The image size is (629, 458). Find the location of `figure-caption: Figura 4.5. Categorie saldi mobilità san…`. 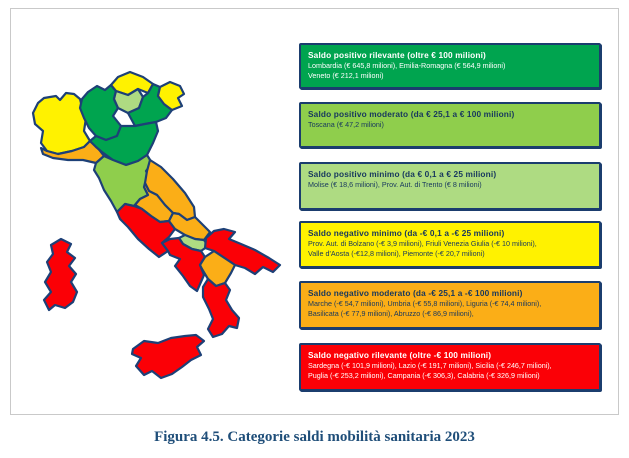

figure-caption: Figura 4.5. Categorie saldi mobilità san… is located at coordinates (314, 437).